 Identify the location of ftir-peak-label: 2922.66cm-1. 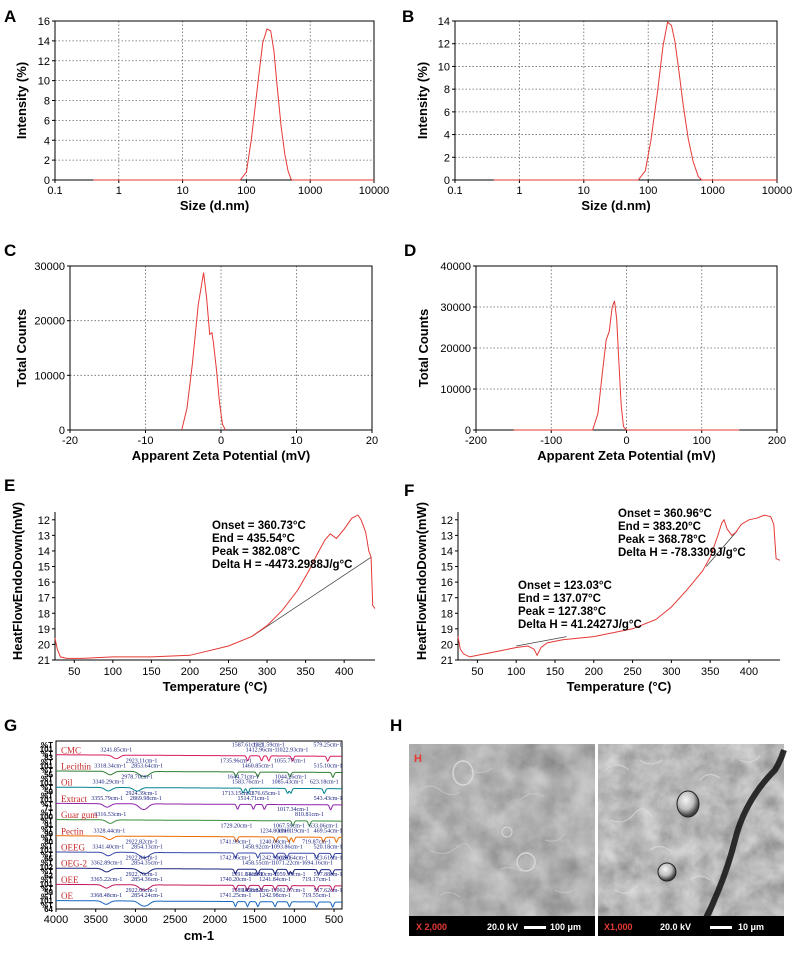
(142, 891).